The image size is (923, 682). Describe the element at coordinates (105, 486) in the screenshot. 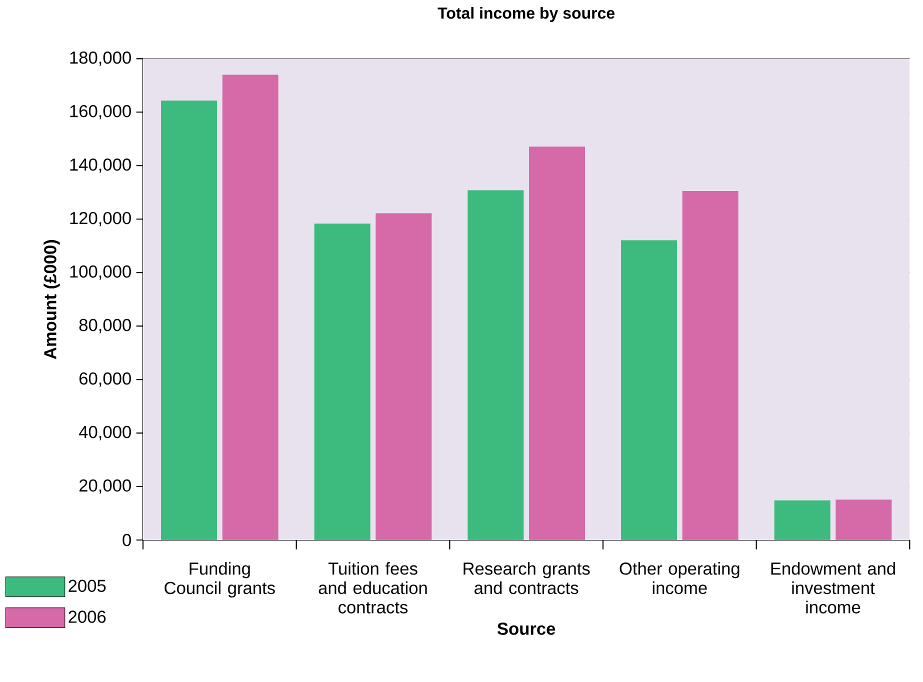

I see `y-tick-label: 20,000` at that location.